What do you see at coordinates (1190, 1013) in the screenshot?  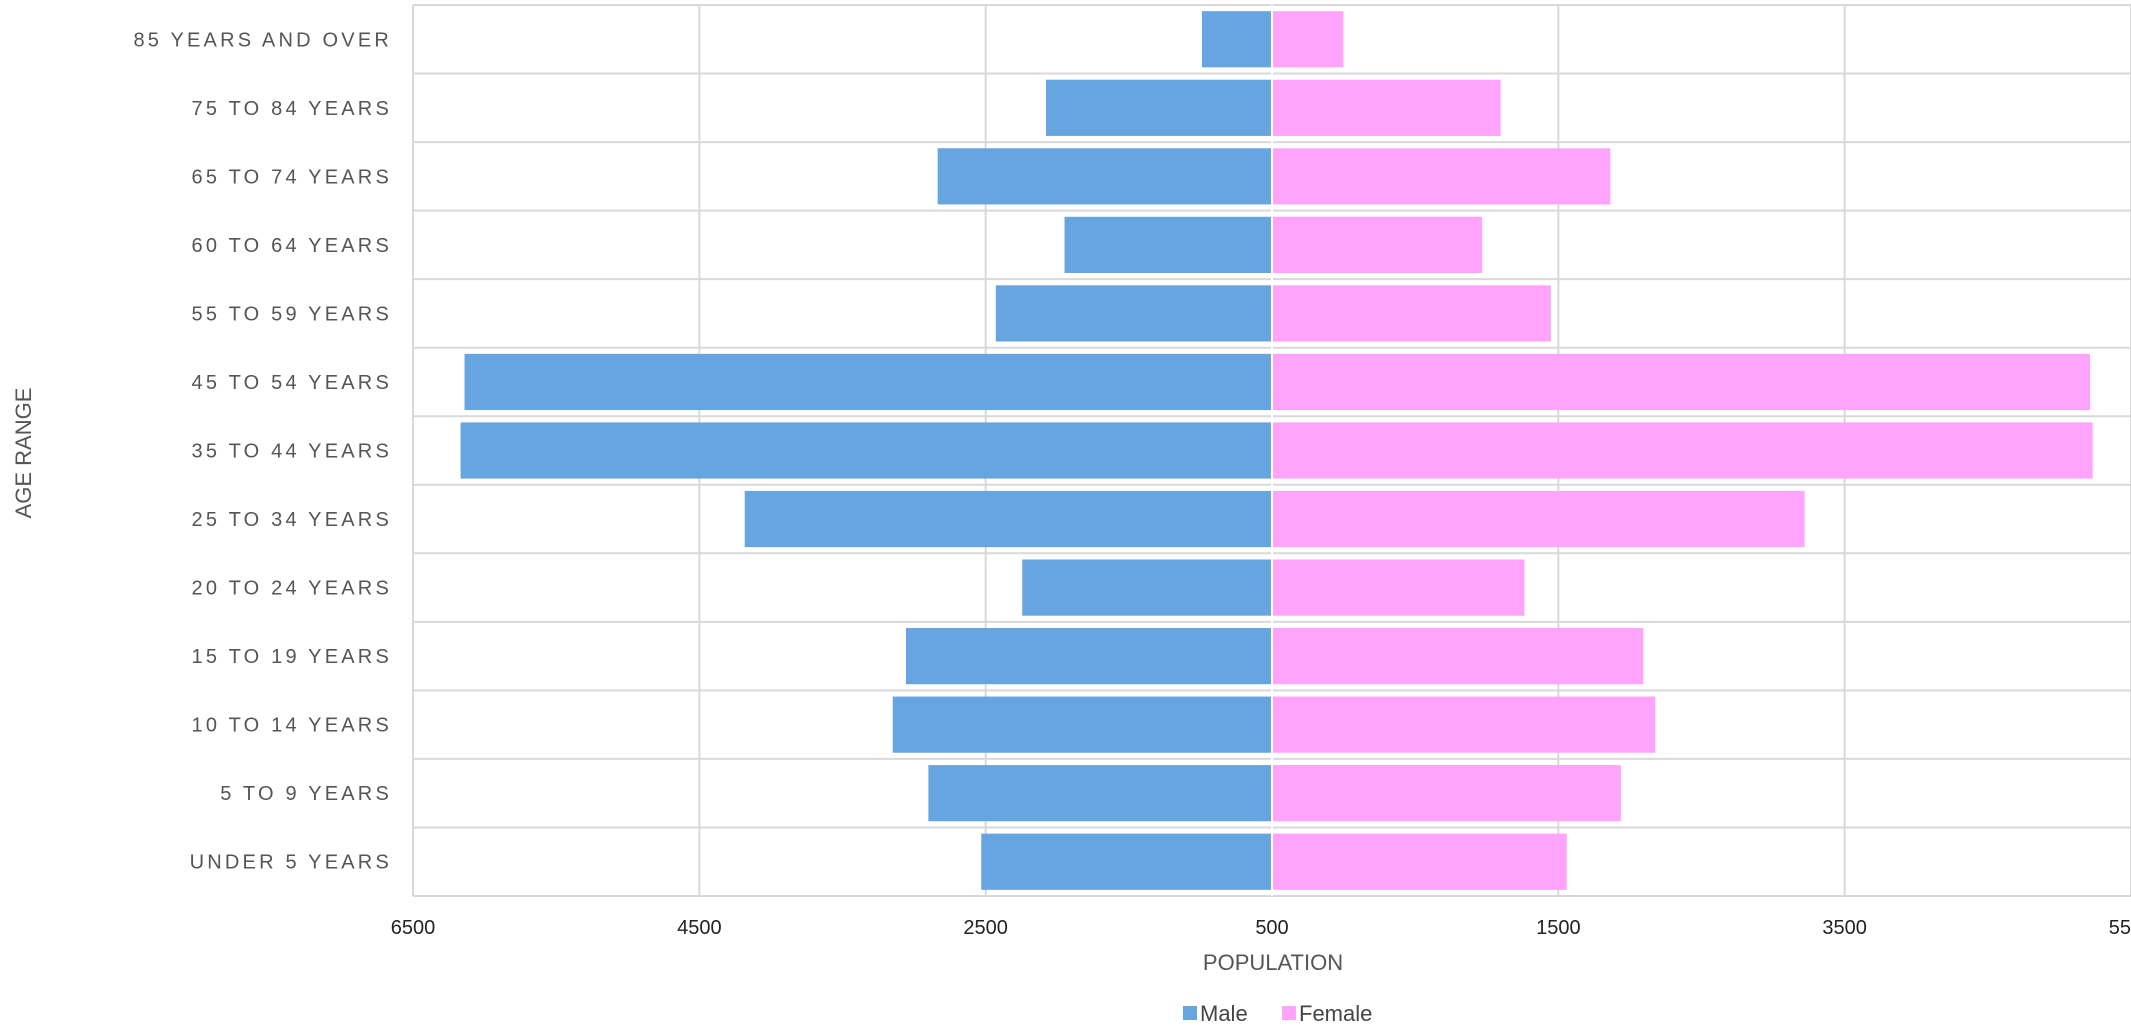 I see `legend-swatch-male` at bounding box center [1190, 1013].